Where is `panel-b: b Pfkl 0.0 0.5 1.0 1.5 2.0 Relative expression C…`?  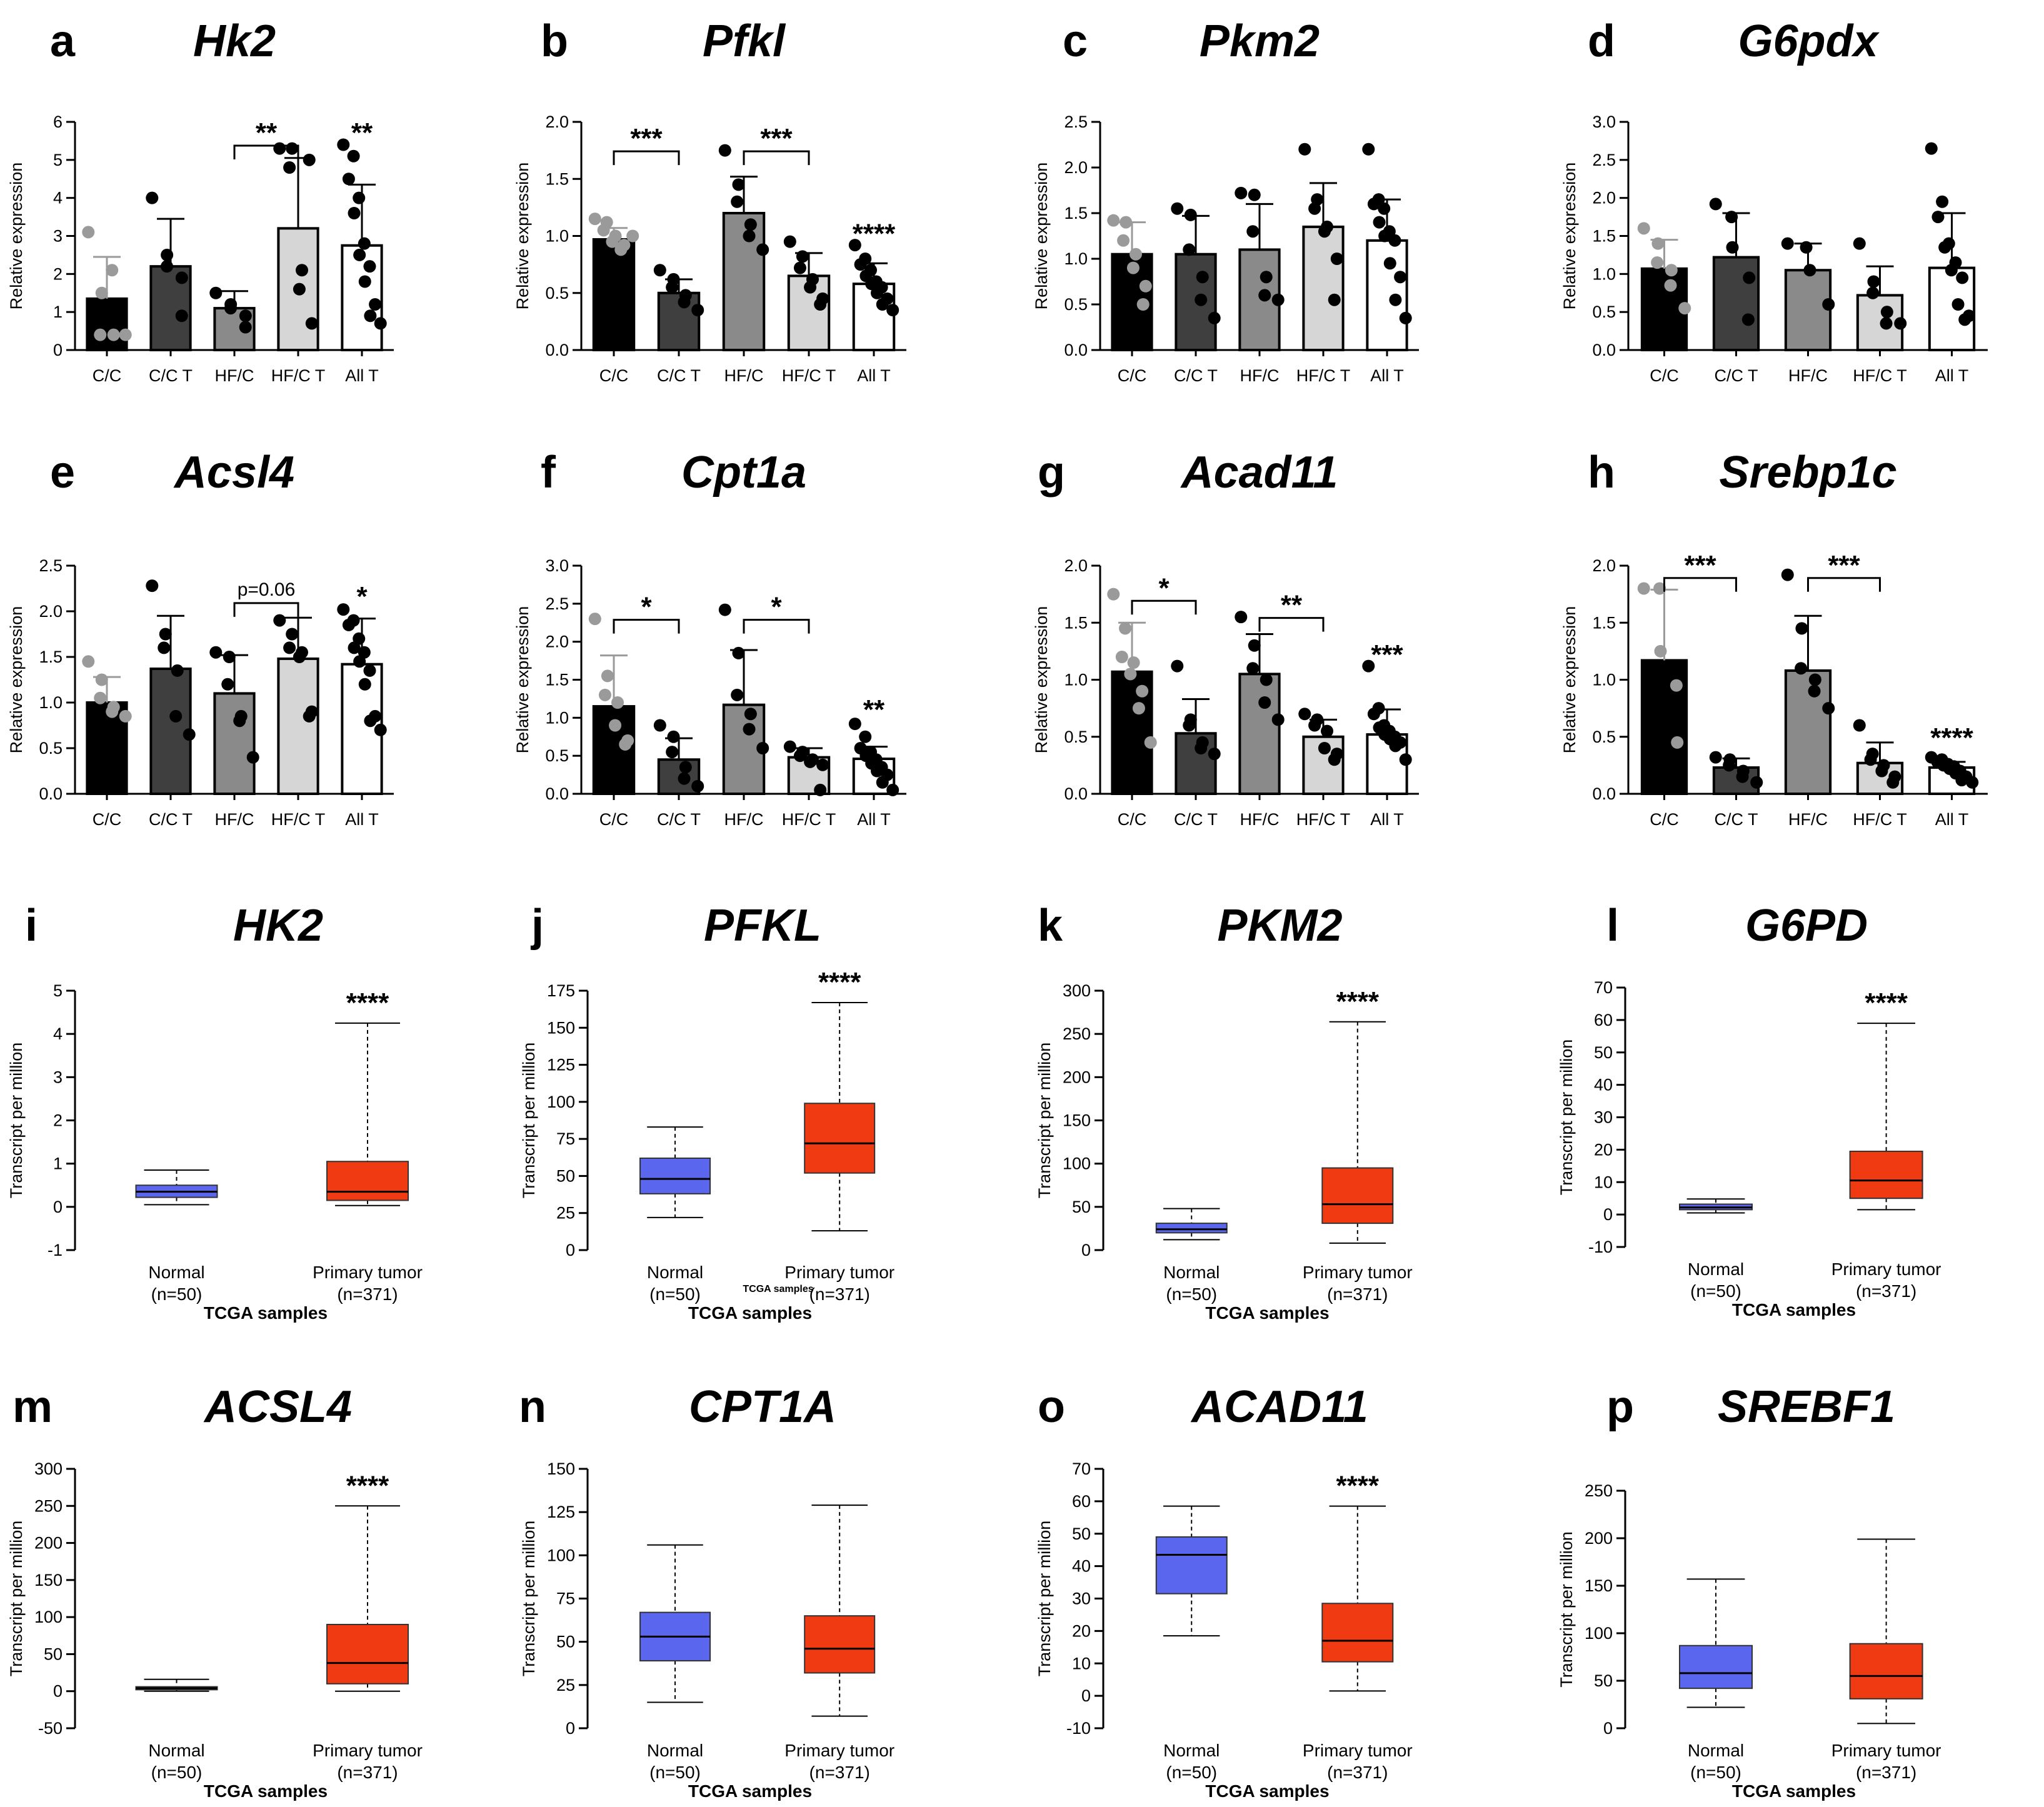 panel-b: b Pfkl 0.0 0.5 1.0 1.5 2.0 Relative expression C… is located at coordinates (709, 200).